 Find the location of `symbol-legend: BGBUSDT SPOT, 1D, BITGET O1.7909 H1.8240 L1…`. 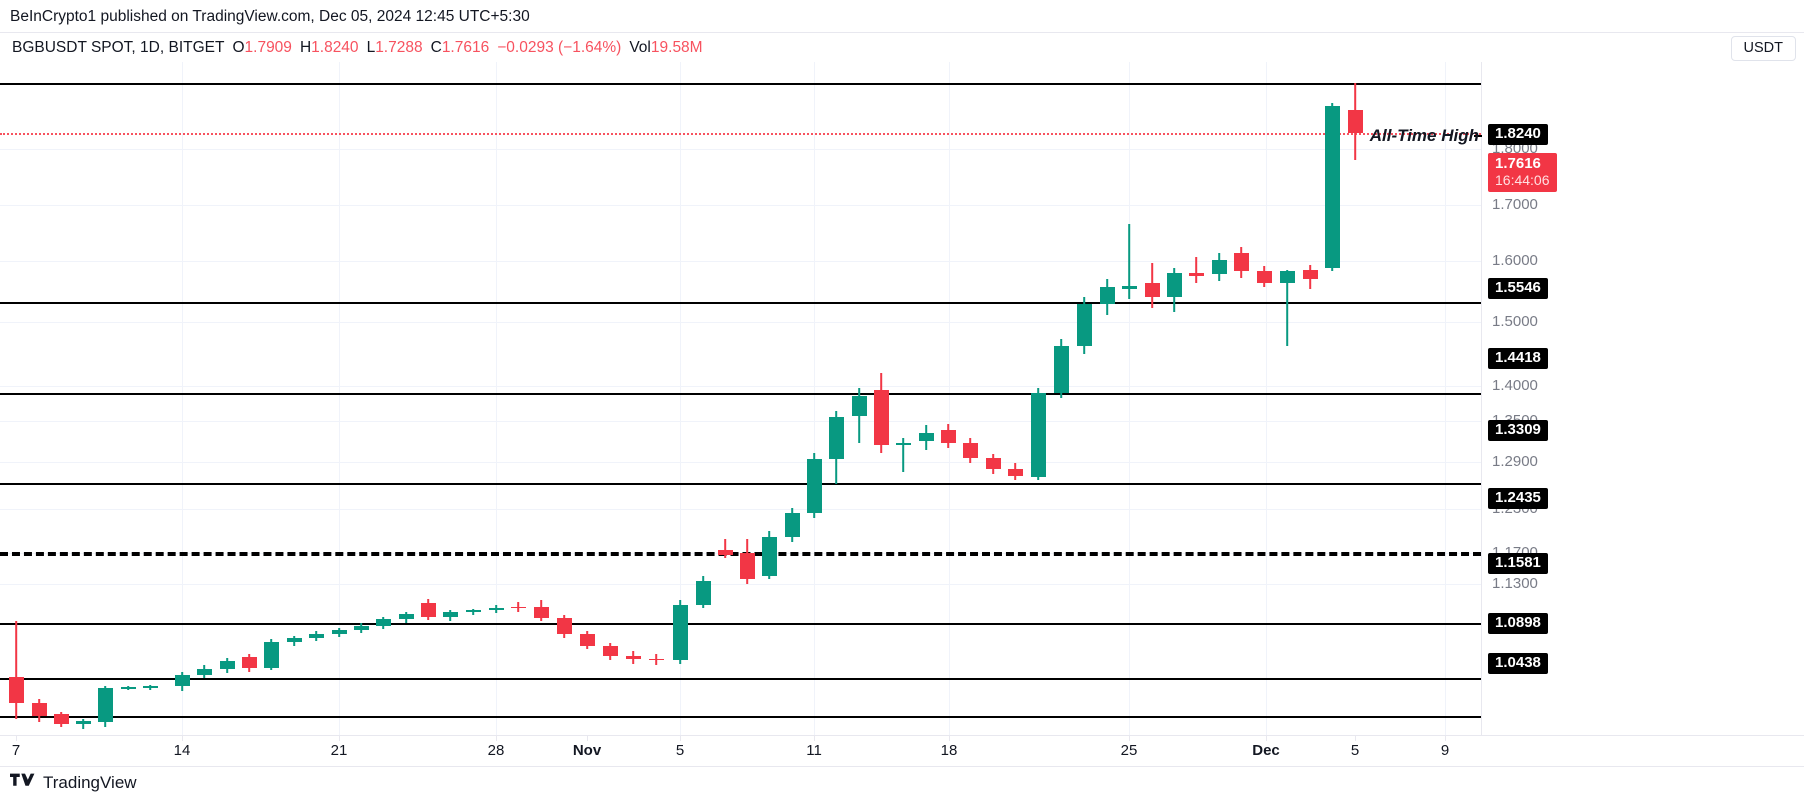

symbol-legend: BGBUSDT SPOT, 1D, BITGET O1.7909 H1.8240 L1… is located at coordinates (357, 48).